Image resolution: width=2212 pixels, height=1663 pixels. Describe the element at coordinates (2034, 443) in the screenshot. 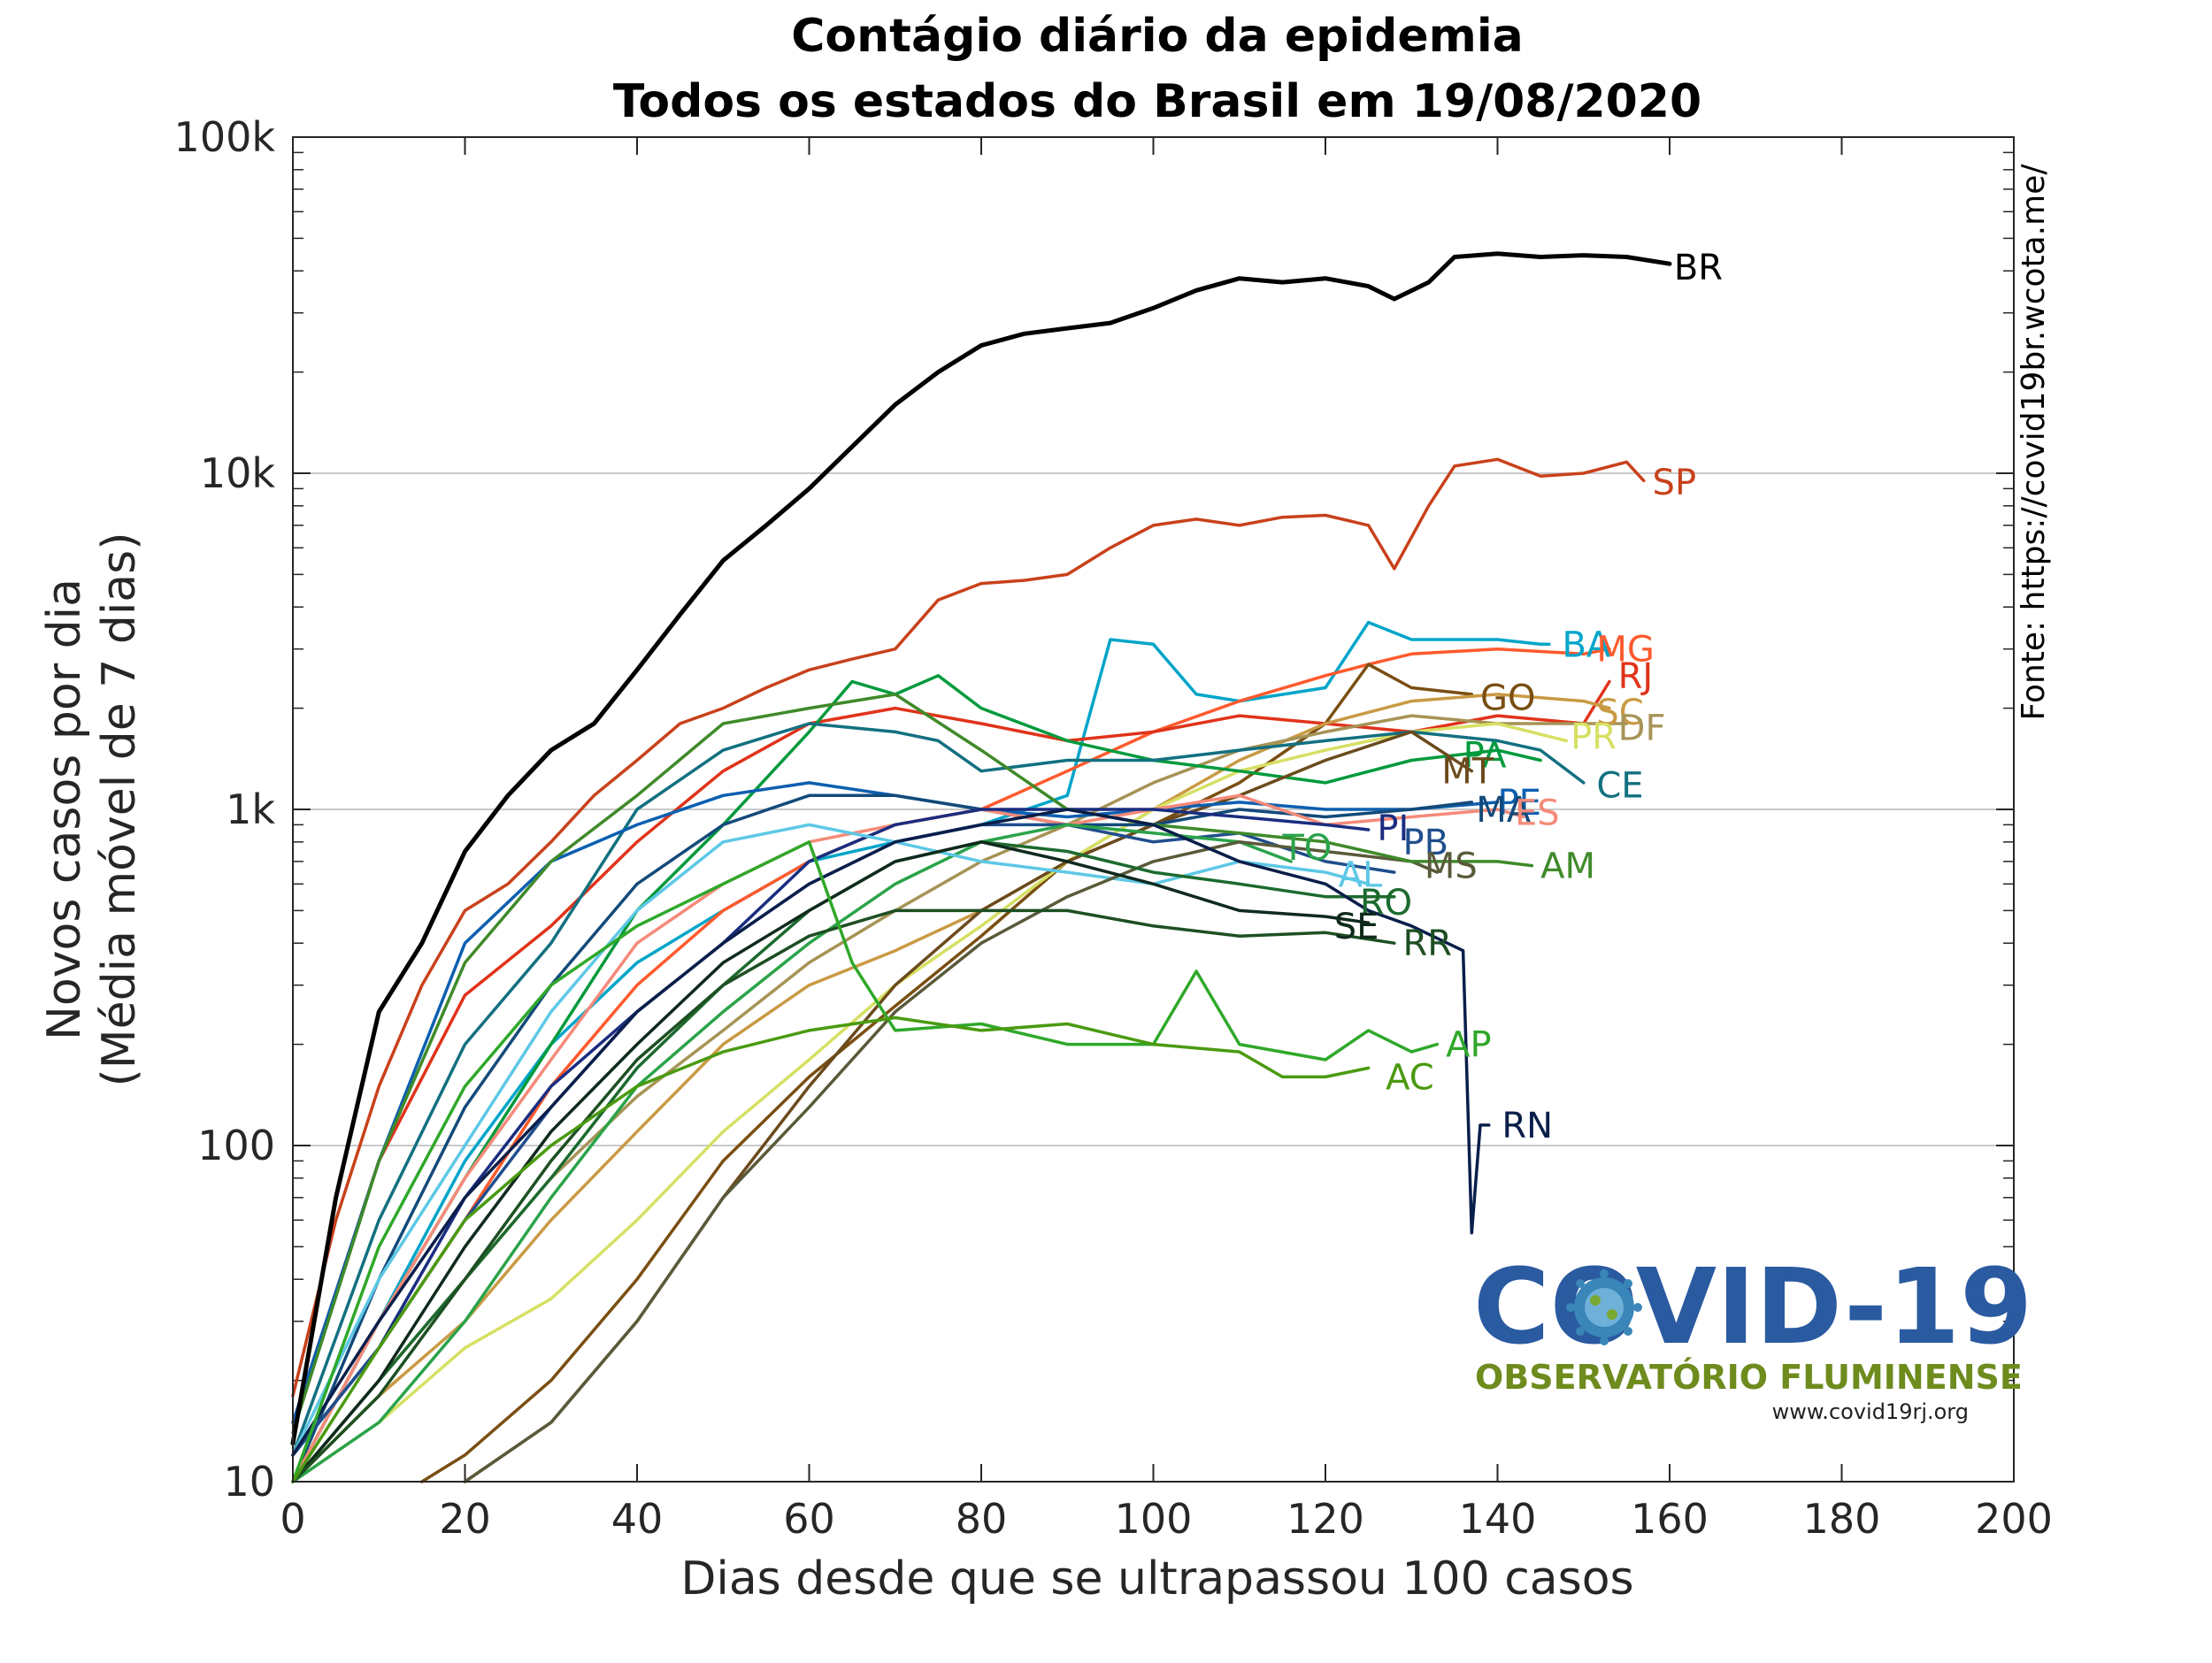

I see `source-label: Fonte: https://covid19br.wcota.me/` at that location.